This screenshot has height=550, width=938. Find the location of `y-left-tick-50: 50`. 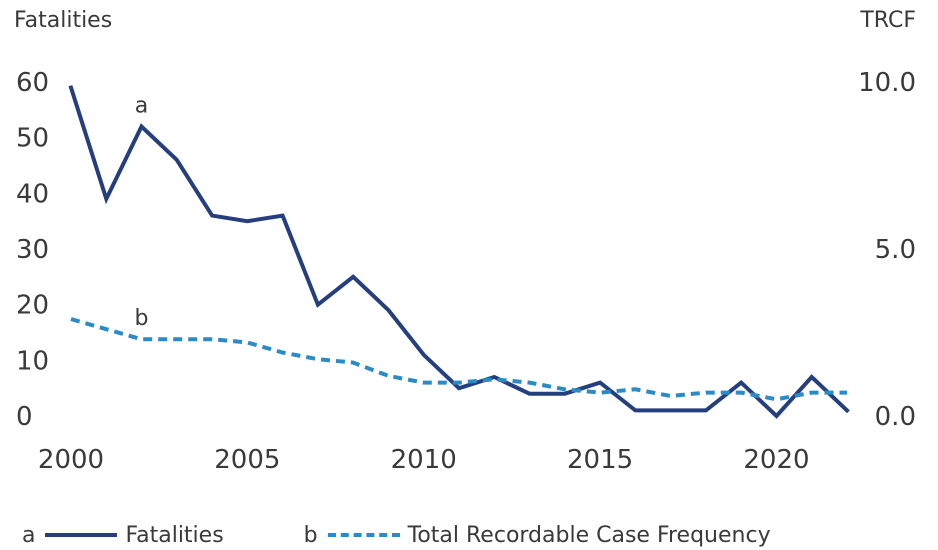

y-left-tick-50: 50 is located at coordinates (32, 139).